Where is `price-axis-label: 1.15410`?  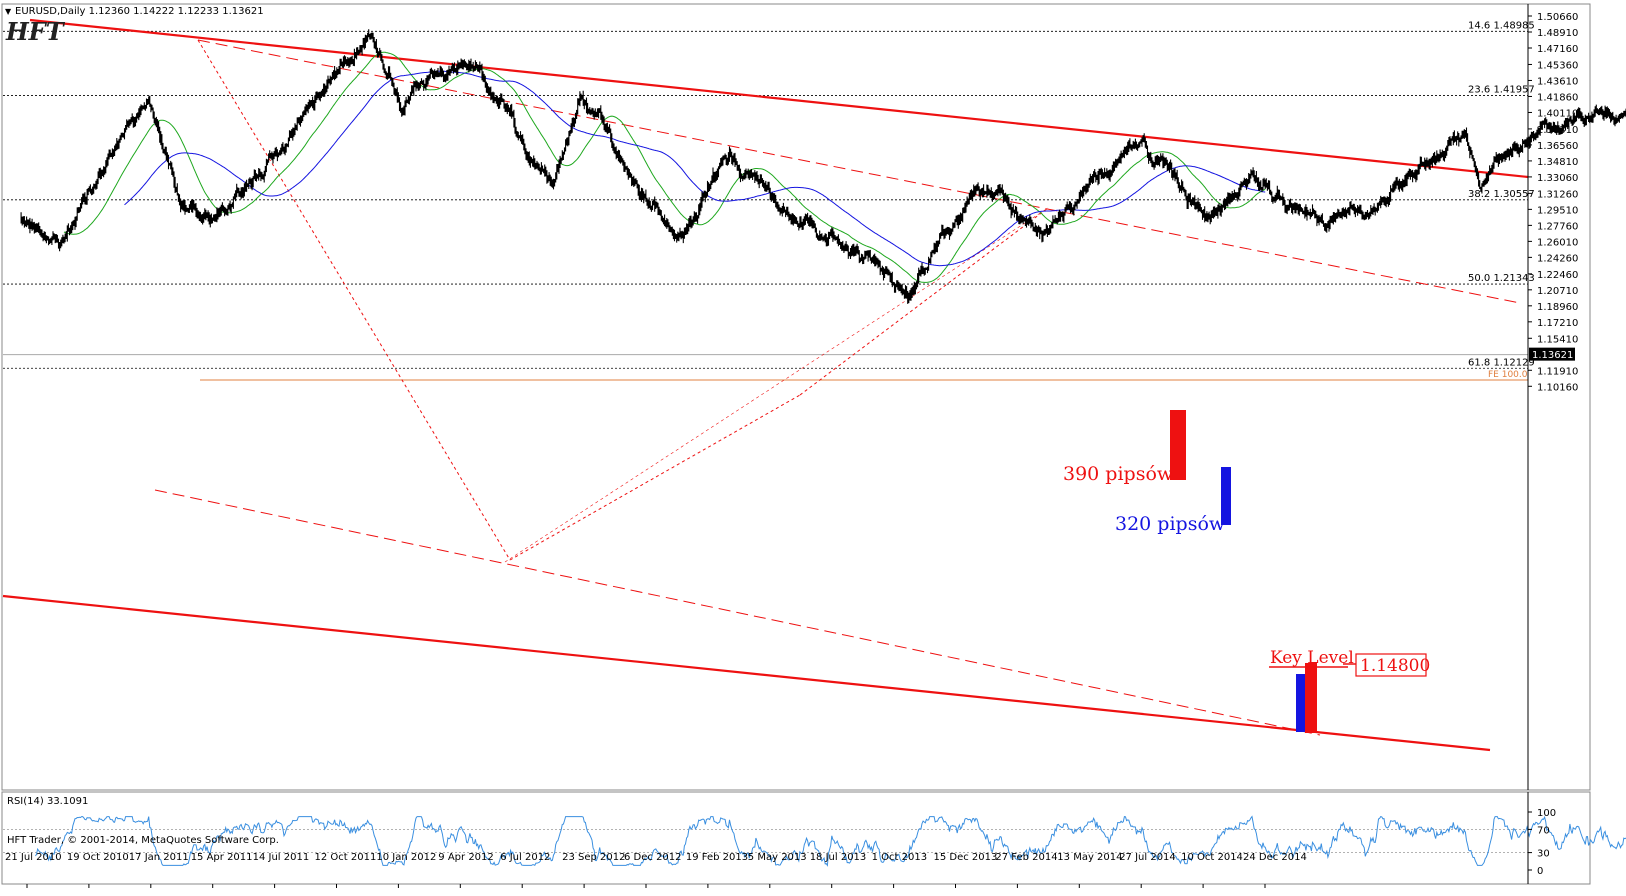
price-axis-label: 1.15410 is located at coordinates (1557, 339).